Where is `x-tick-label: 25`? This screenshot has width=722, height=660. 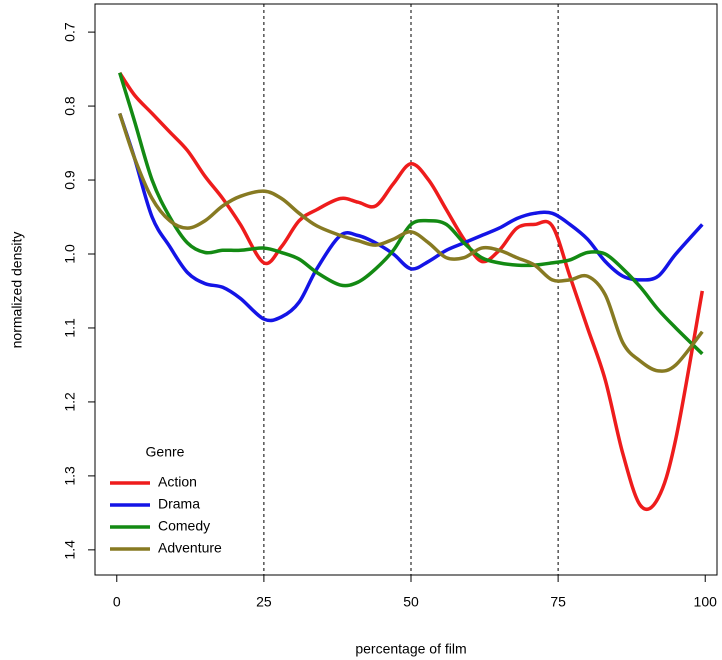
x-tick-label: 25 is located at coordinates (264, 602).